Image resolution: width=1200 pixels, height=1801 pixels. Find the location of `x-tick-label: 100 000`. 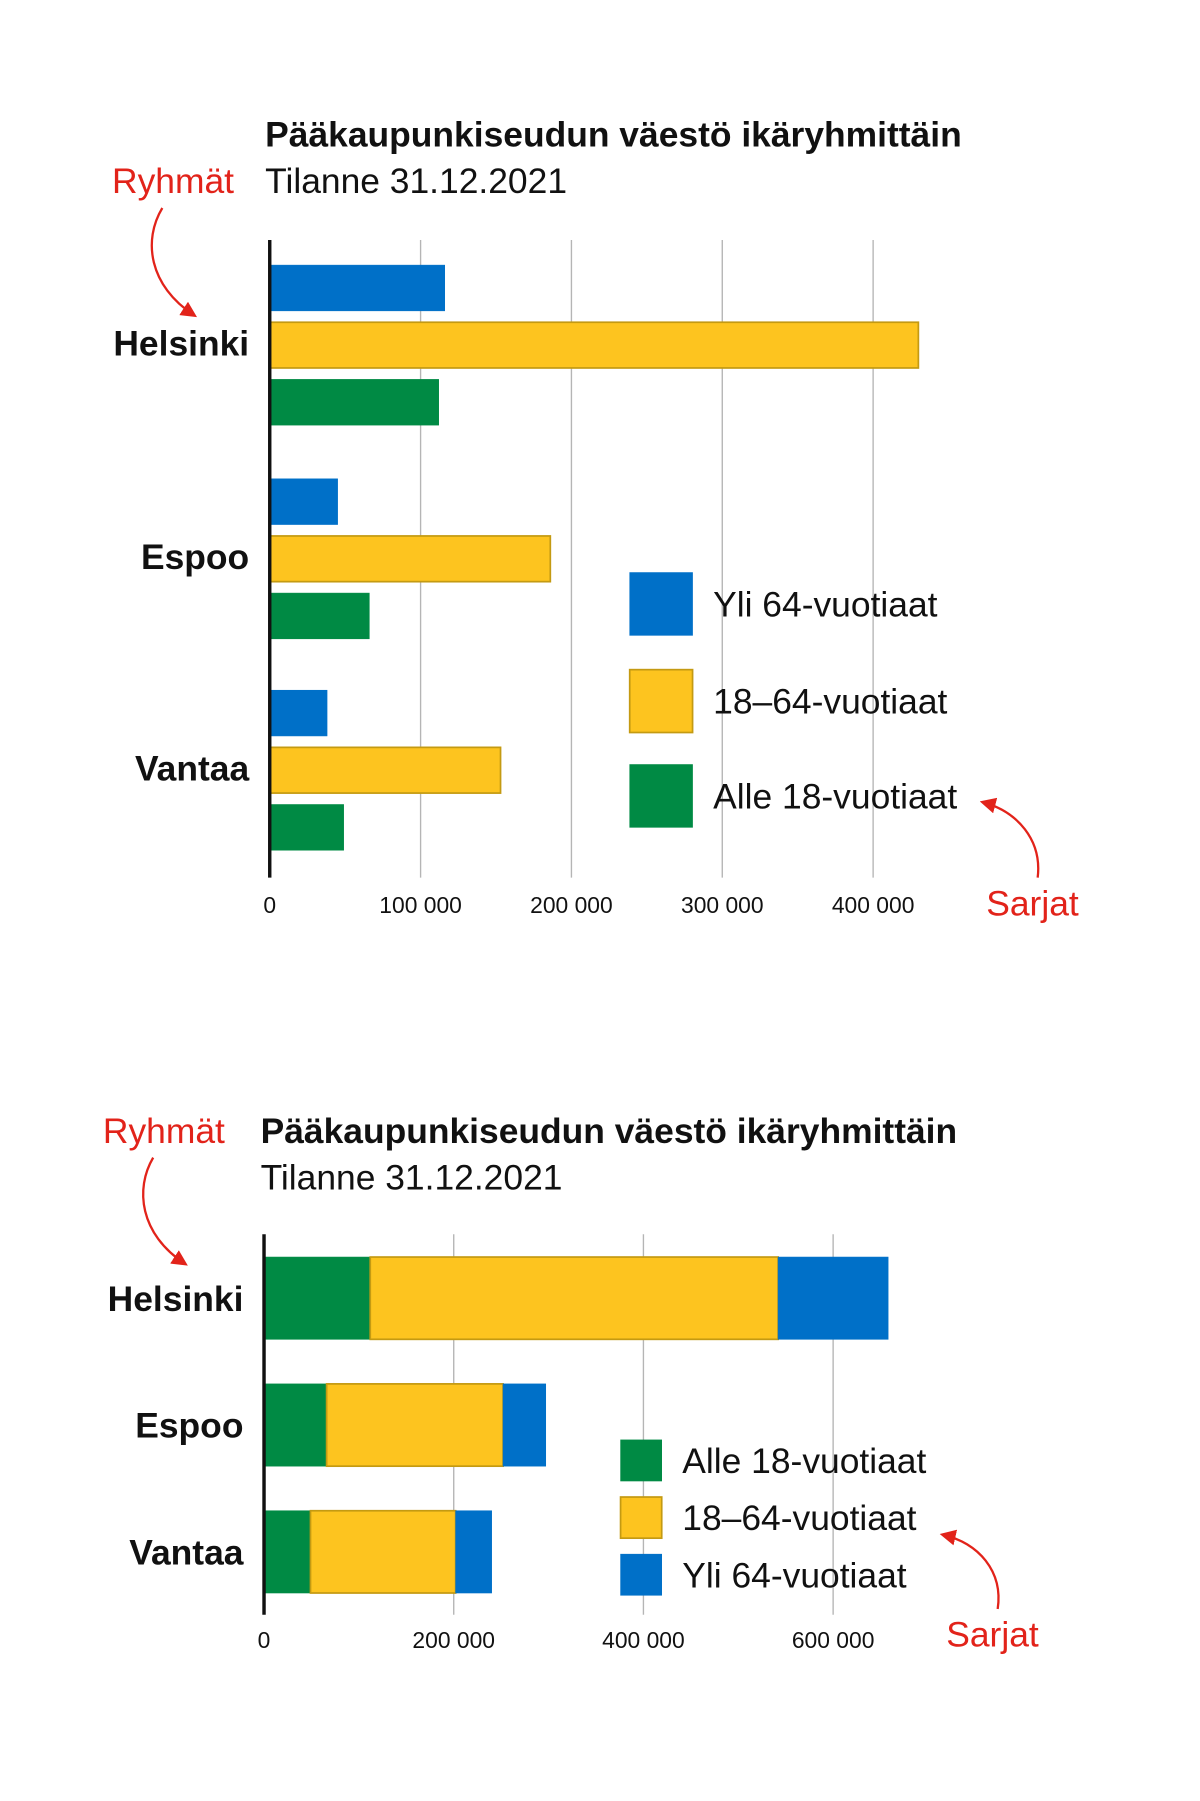

x-tick-label: 100 000 is located at coordinates (420, 905).